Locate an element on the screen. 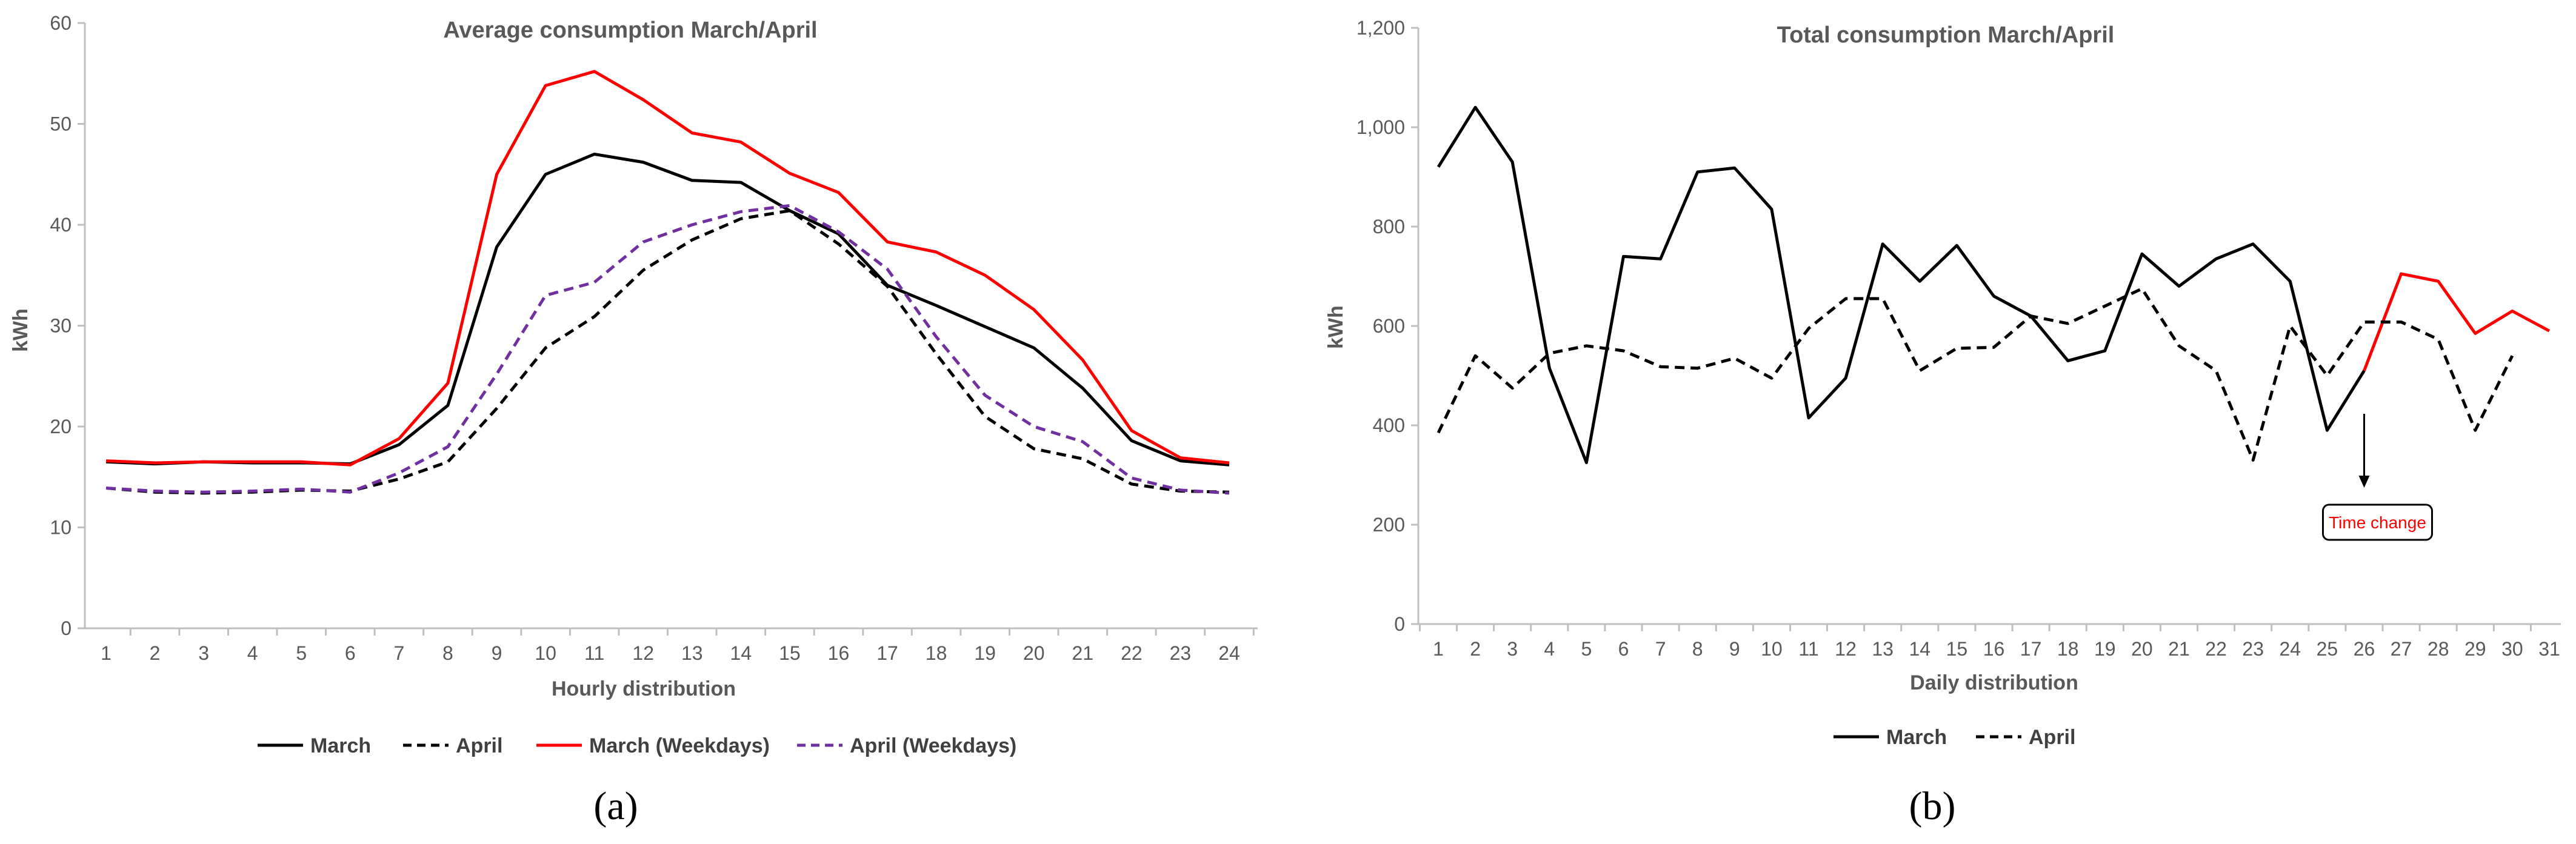 The width and height of the screenshot is (2576, 844). panel-a-yticks: 0 10 20 30 40 50 60 is located at coordinates (67, 325).